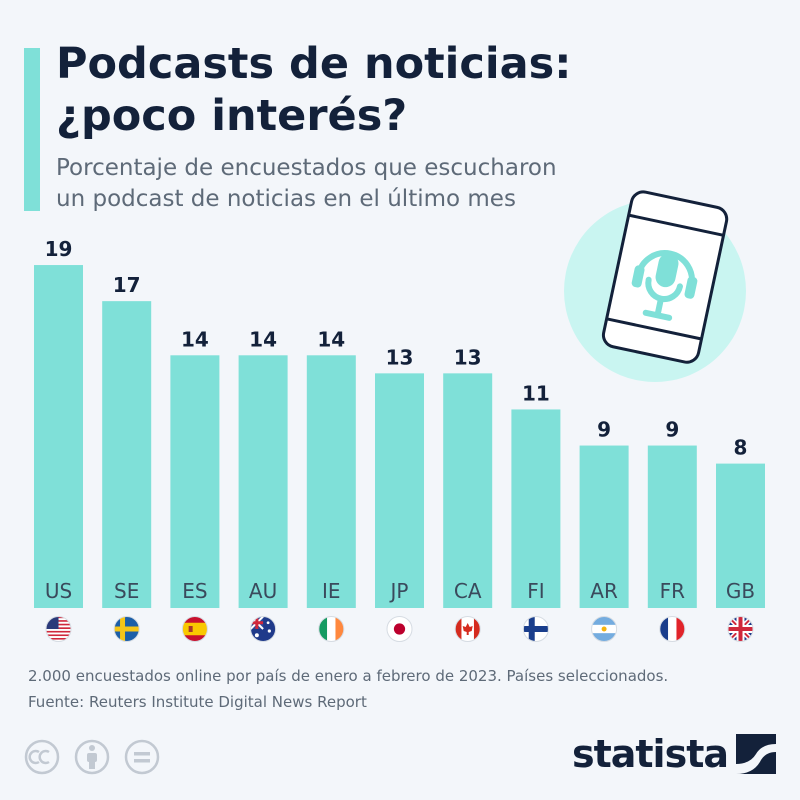  I want to click on value-label-fi: 11, so click(536, 393).